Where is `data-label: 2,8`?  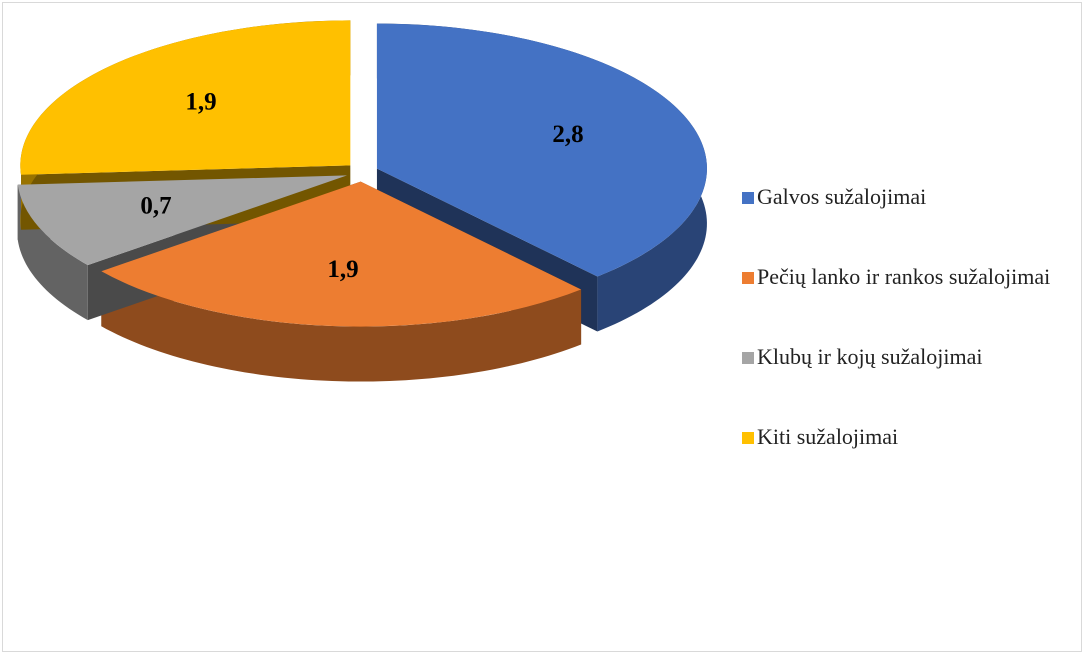
data-label: 2,8 is located at coordinates (567, 134).